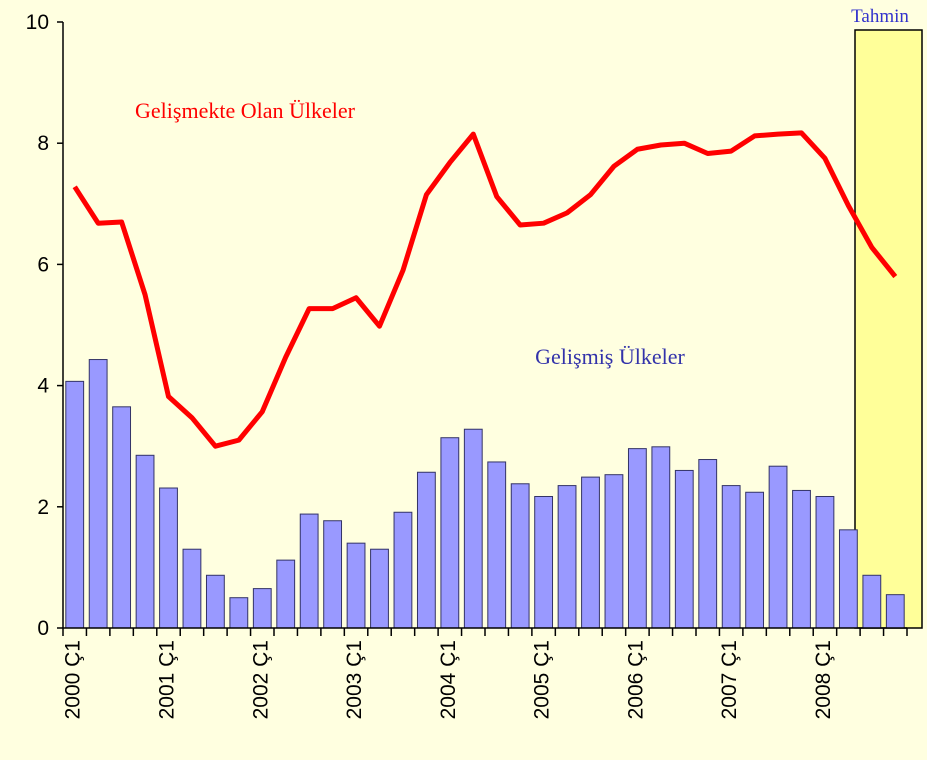 The height and width of the screenshot is (760, 927). Describe the element at coordinates (448, 679) in the screenshot. I see `x-tick-label: 2004 Ç1` at that location.